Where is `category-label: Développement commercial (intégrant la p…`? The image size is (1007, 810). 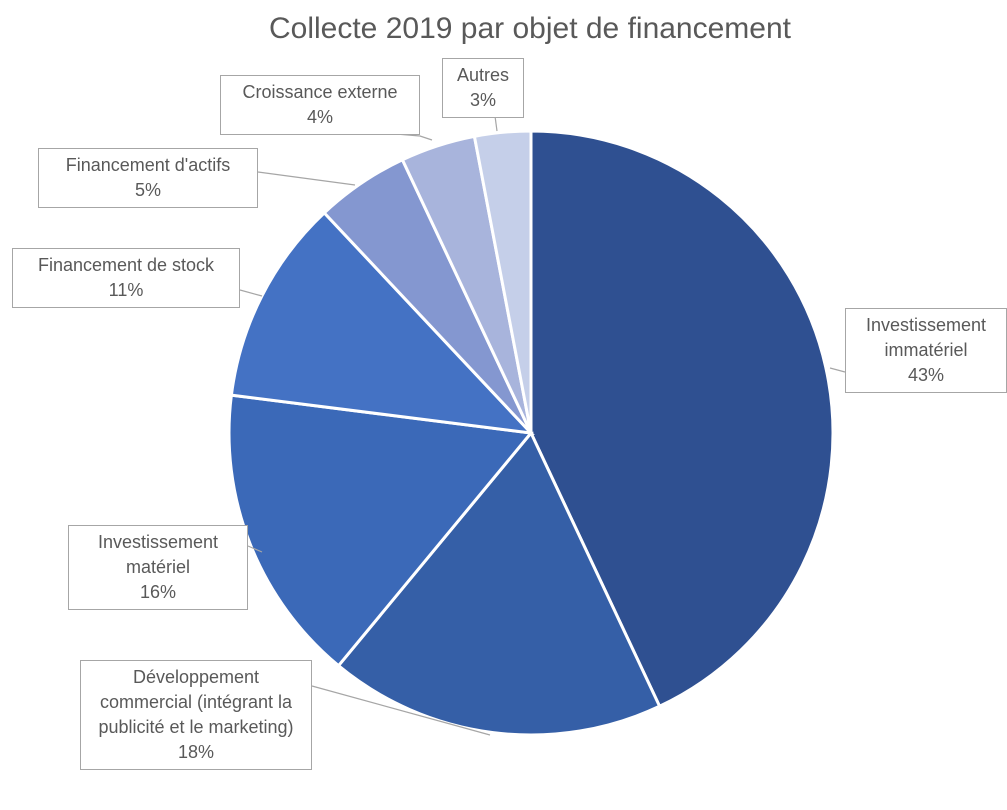
category-label: Développement commercial (intégrant la p… is located at coordinates (196, 702).